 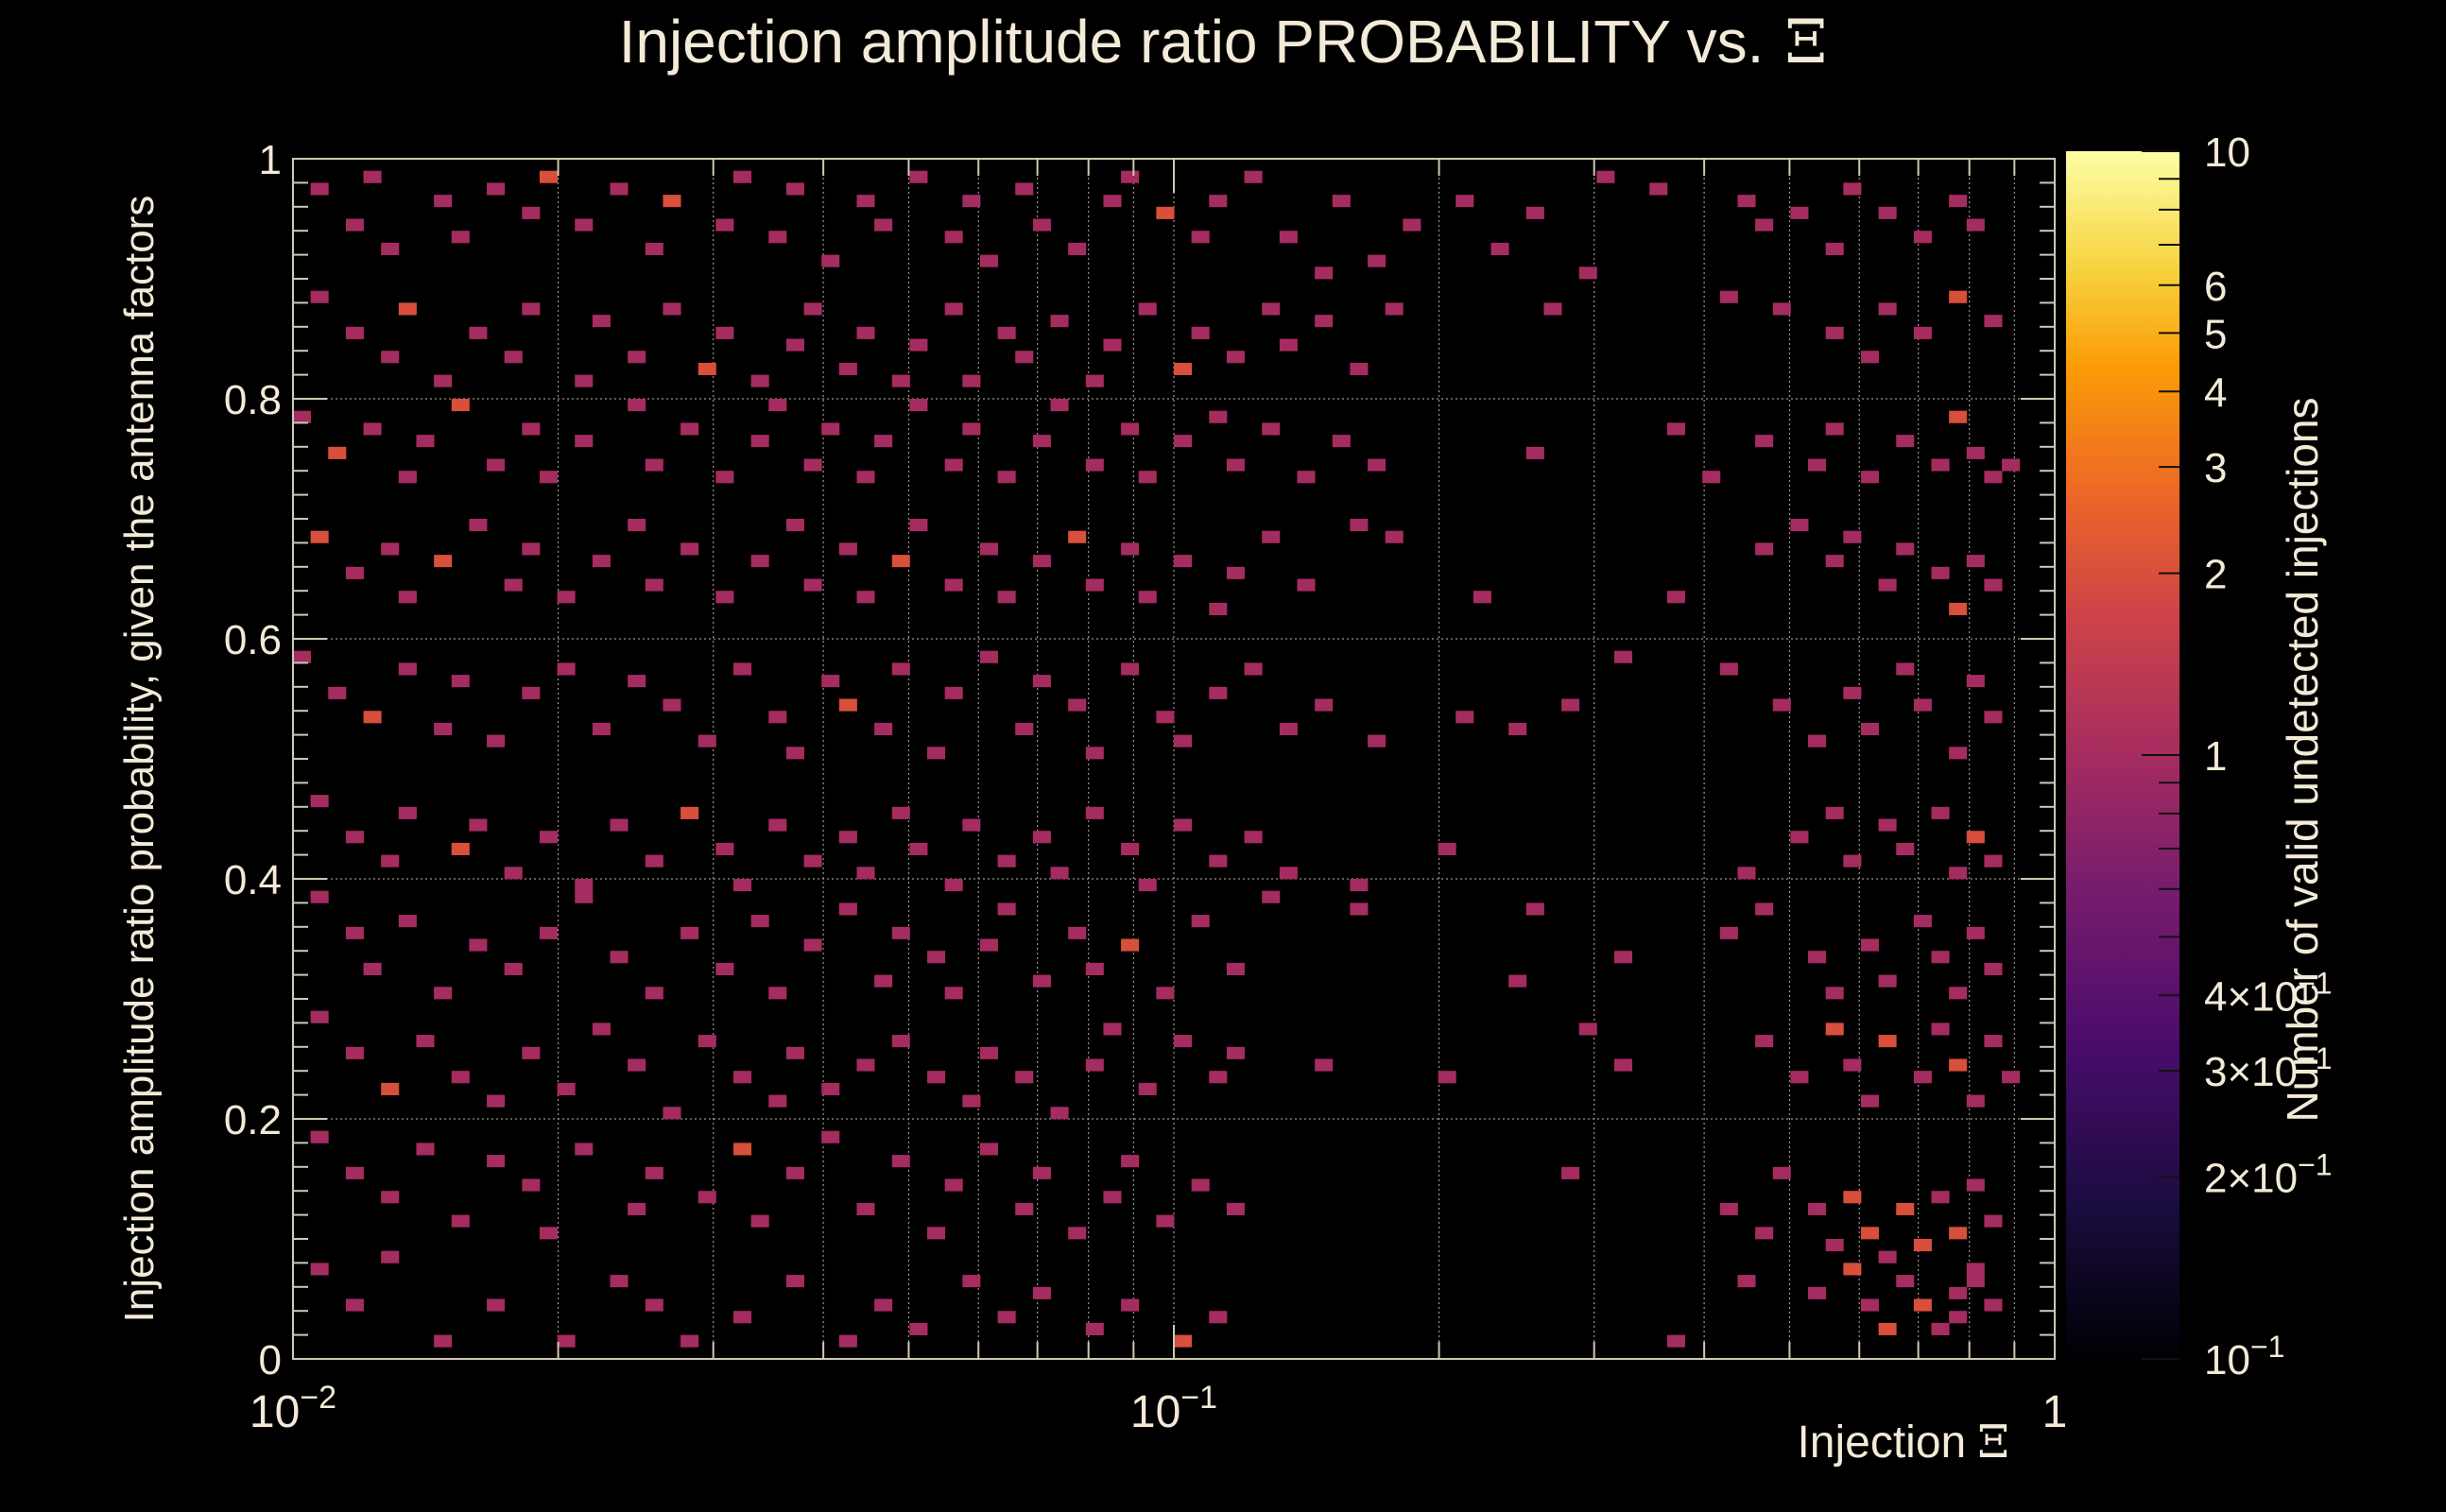 What do you see at coordinates (2215, 392) in the screenshot?
I see `colorbar-tick-label: 4` at bounding box center [2215, 392].